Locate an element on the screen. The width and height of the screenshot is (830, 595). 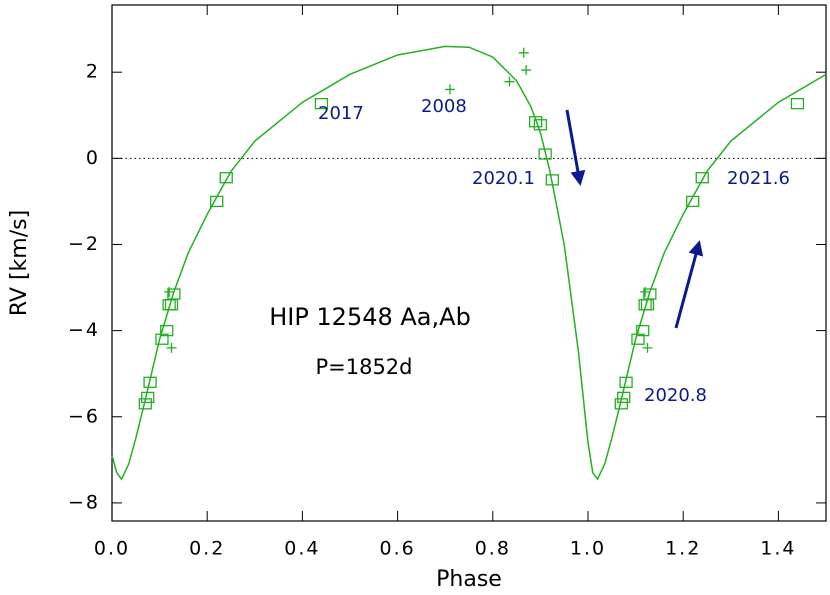
annotation: P=1852d is located at coordinates (363, 367).